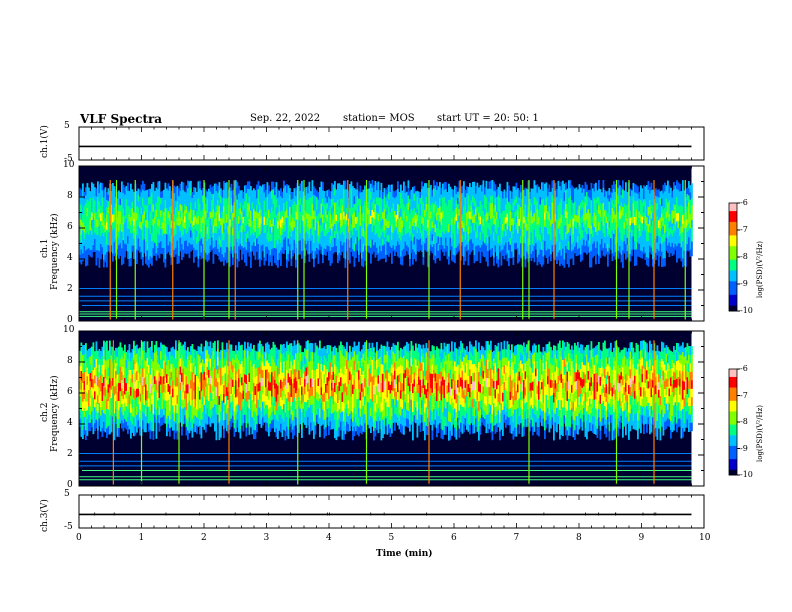 The image size is (792, 612). I want to click on ch1-colorbar-label: log(PSD)(V²/Hz), so click(760, 269).